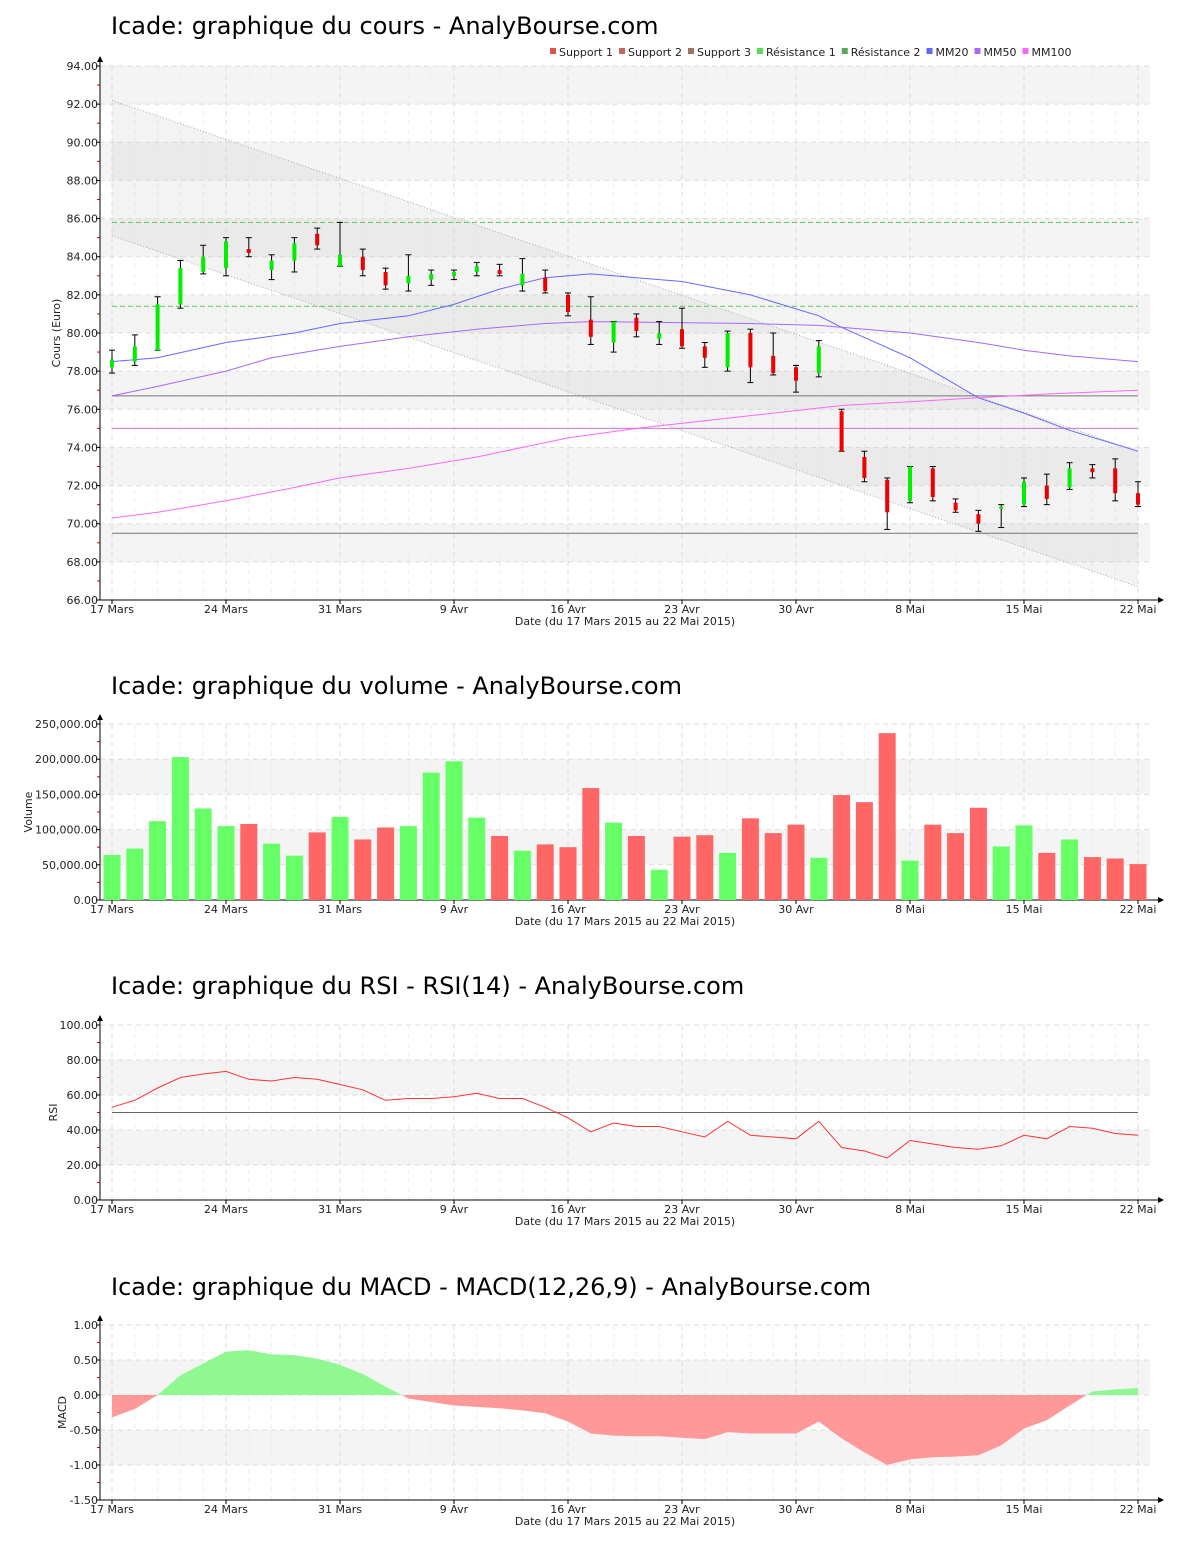 The width and height of the screenshot is (1200, 1550). What do you see at coordinates (83, 524) in the screenshot?
I see `y-tick-label: 70.00` at bounding box center [83, 524].